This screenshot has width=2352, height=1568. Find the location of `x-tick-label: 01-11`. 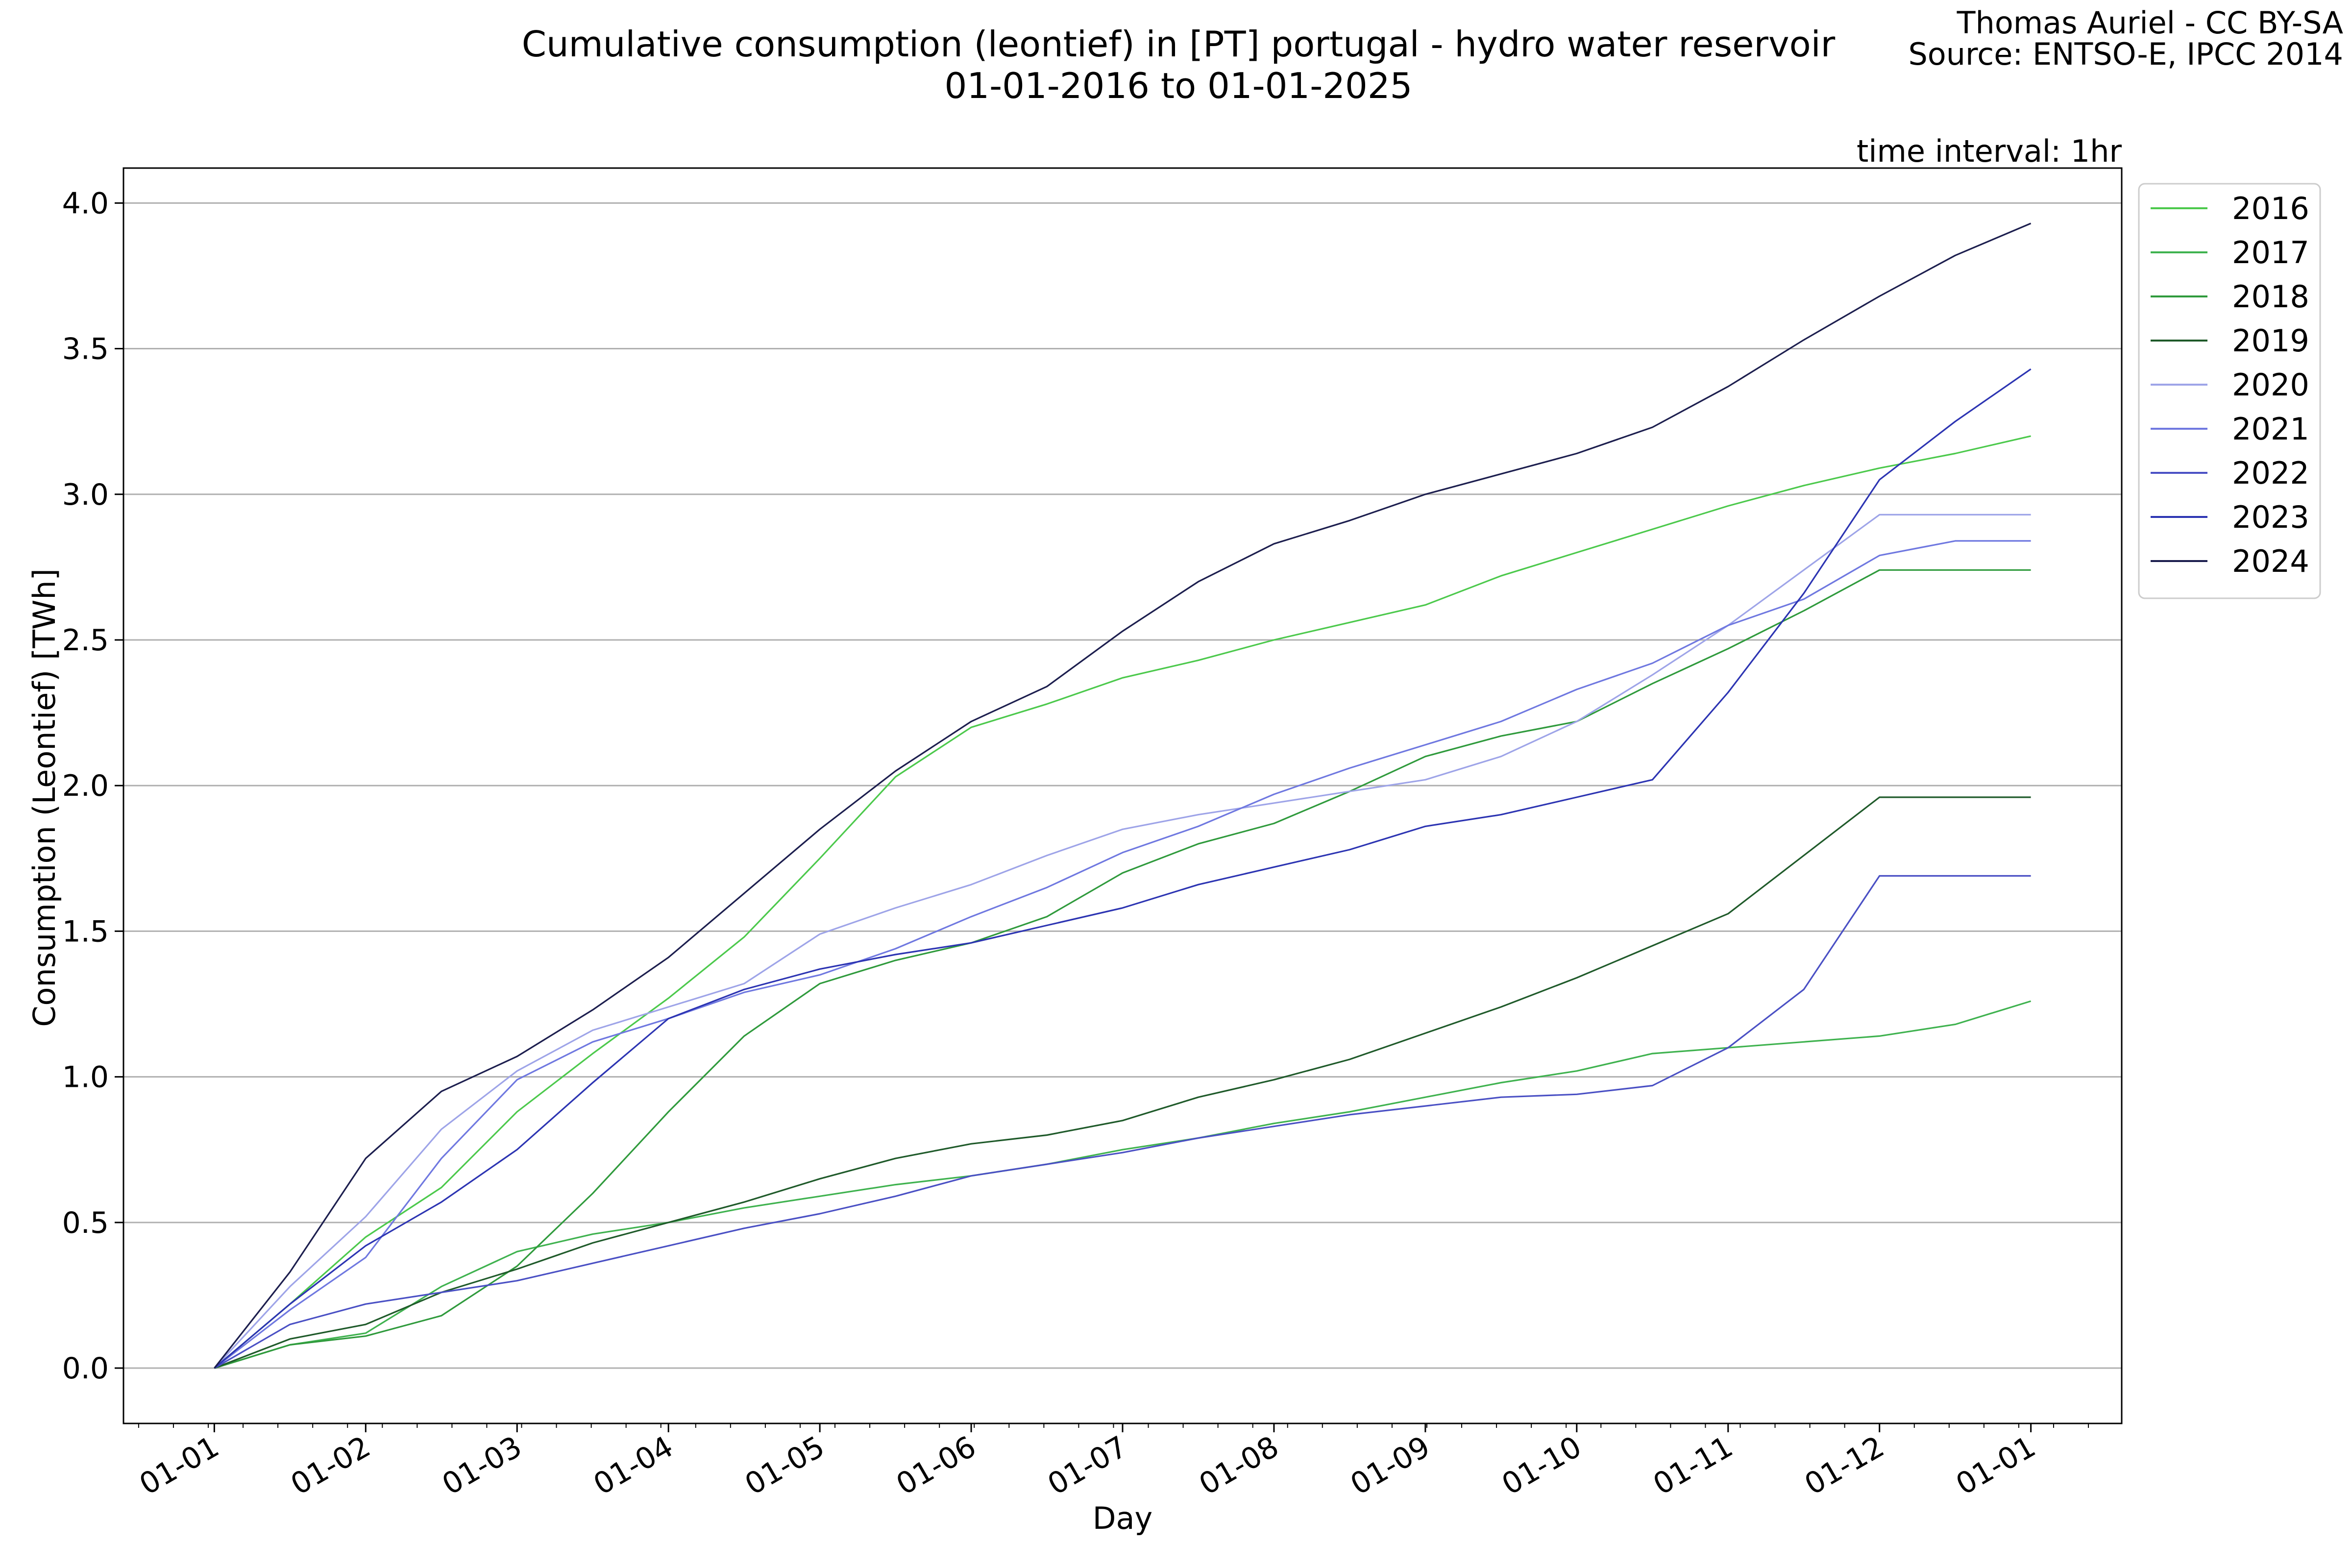

x-tick-label: 01-11 is located at coordinates (1693, 1465).